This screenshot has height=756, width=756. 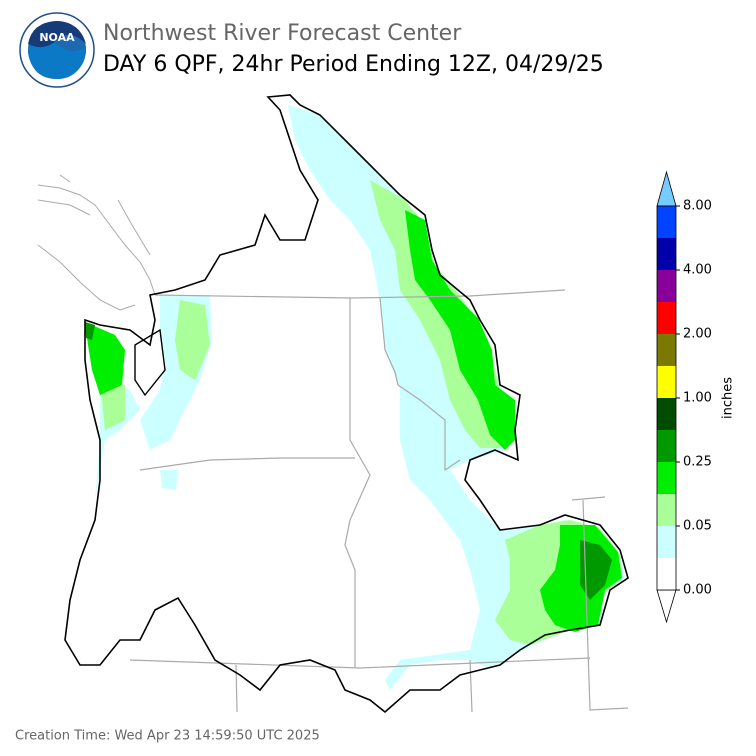 I want to click on colorbar-tick-label: 8.00, so click(x=697, y=206).